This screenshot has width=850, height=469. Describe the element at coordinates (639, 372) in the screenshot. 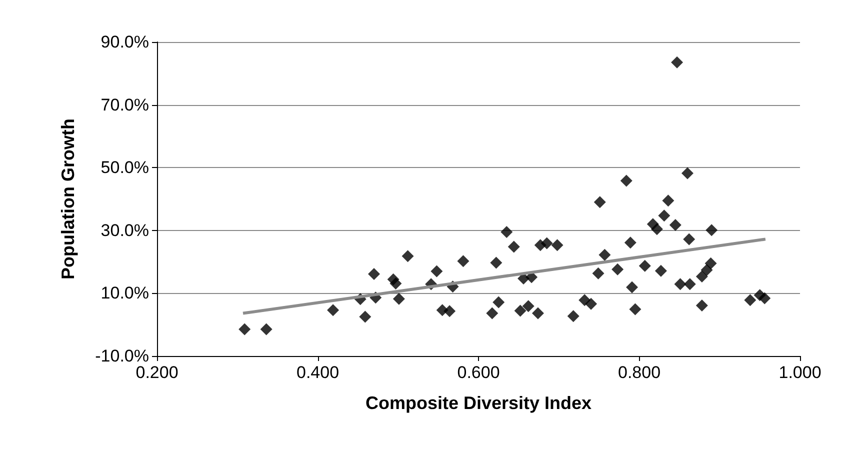

I see `x-tick-label: 0.800` at that location.